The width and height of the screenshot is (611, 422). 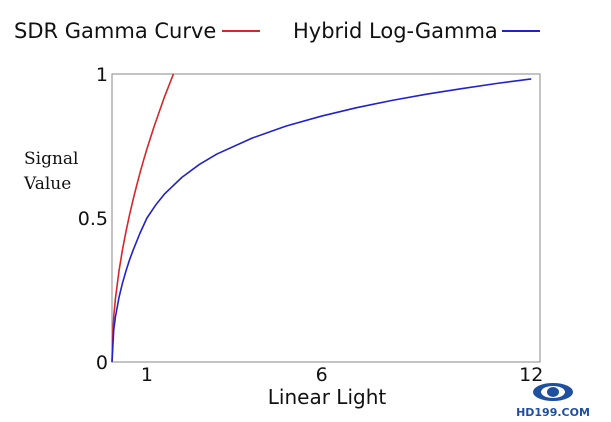 I want to click on x-tick-label: 6, so click(x=322, y=375).